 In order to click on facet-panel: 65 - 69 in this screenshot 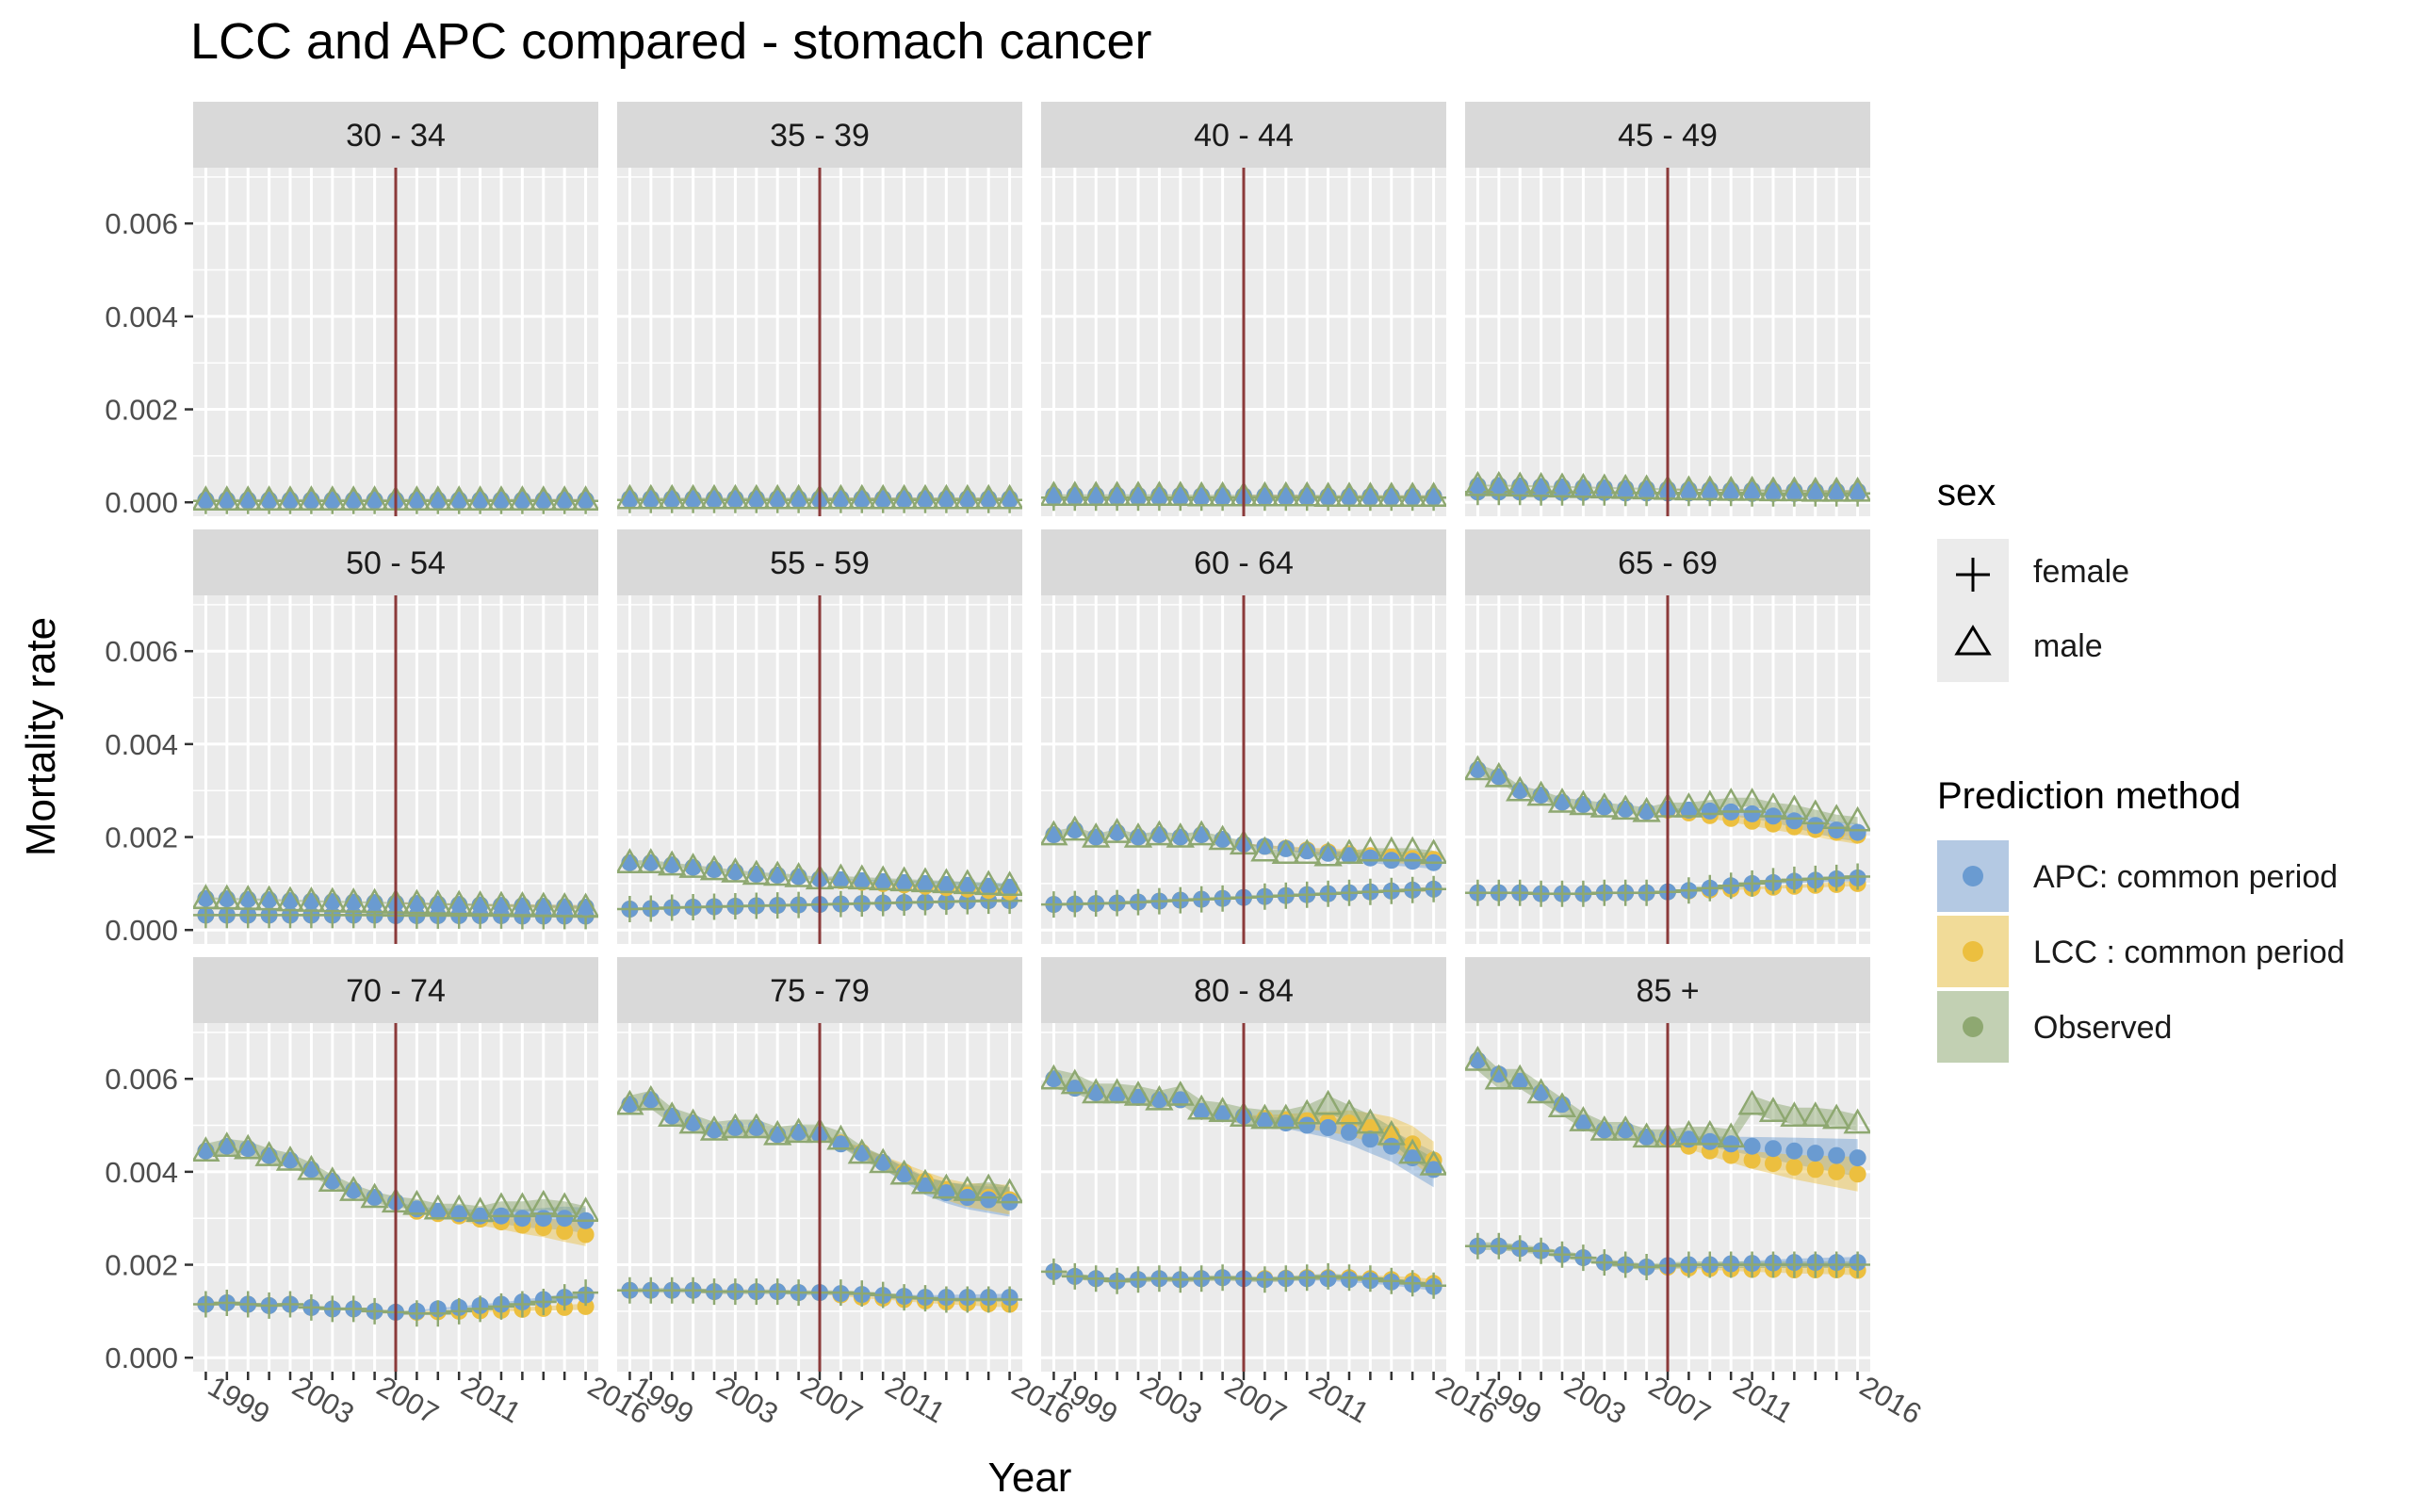, I will do `click(1667, 736)`.